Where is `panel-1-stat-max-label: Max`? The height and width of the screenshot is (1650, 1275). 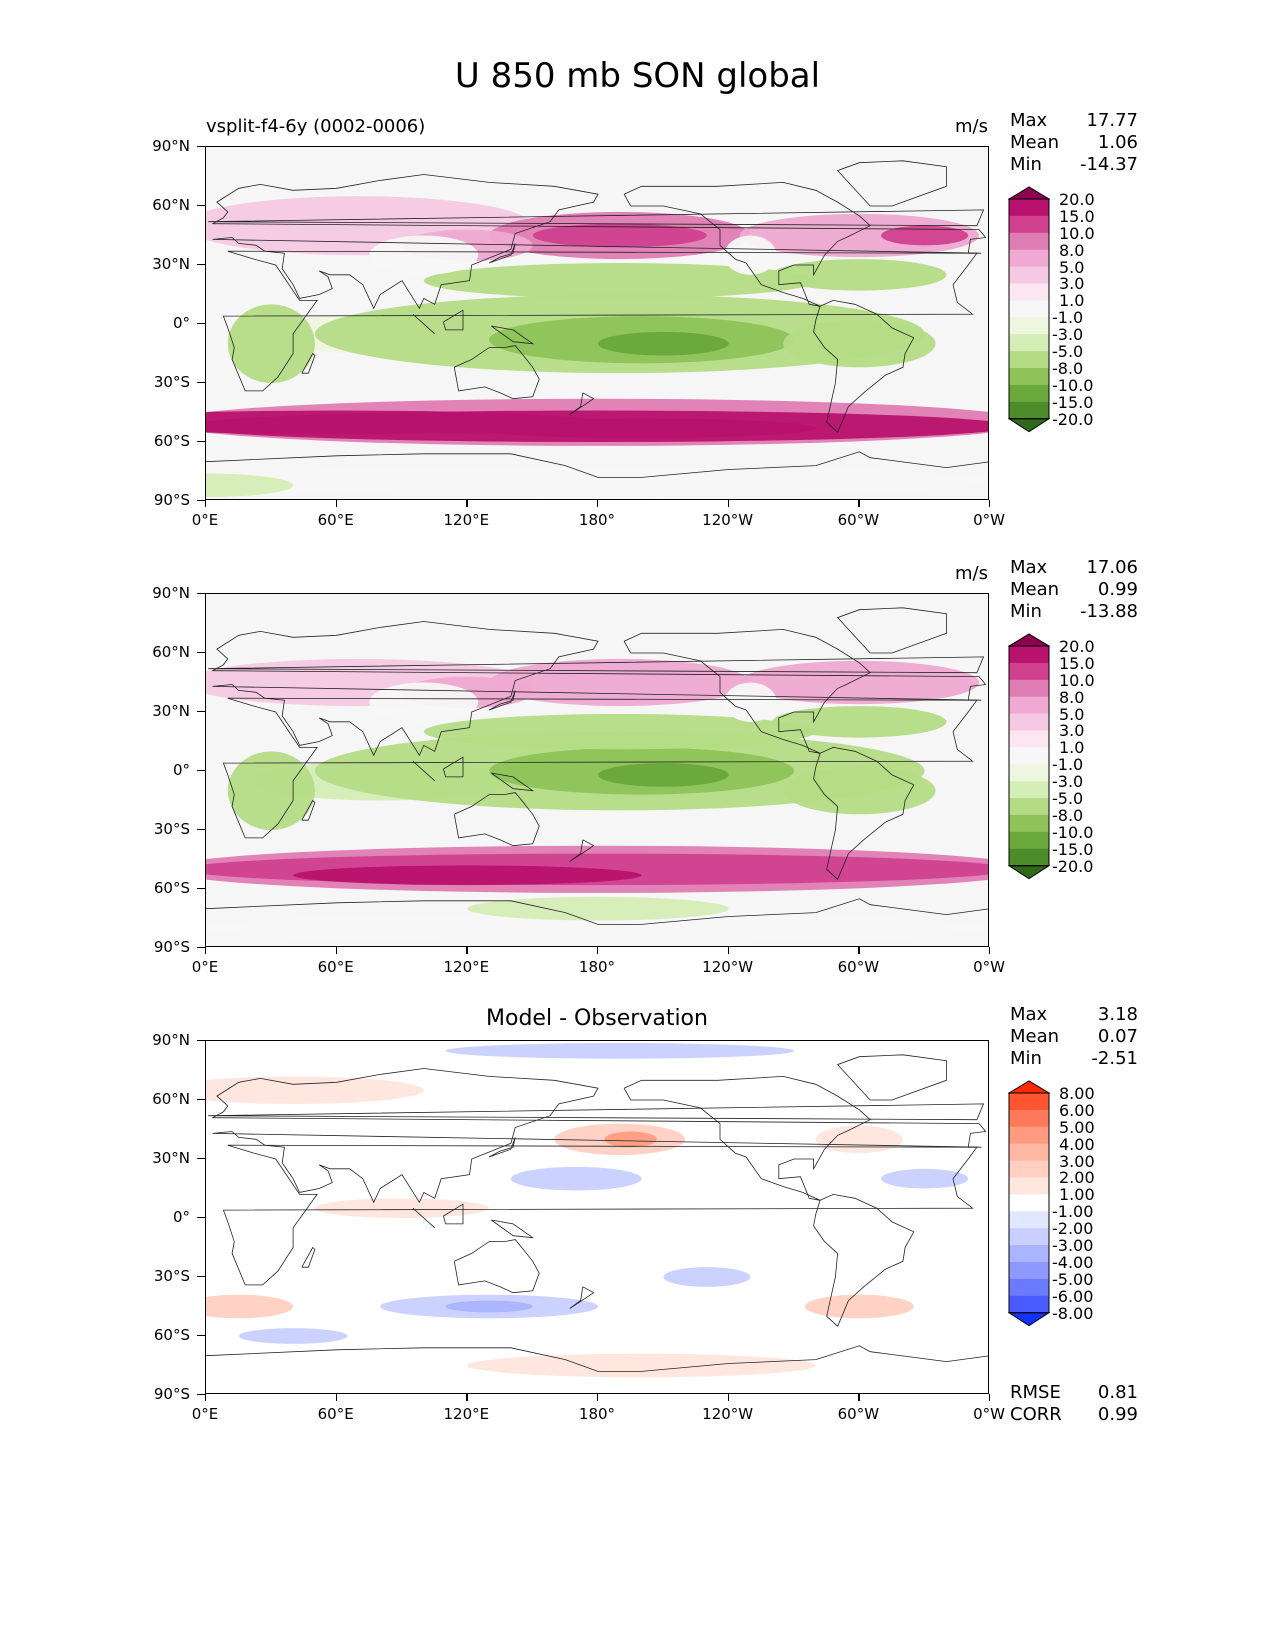 panel-1-stat-max-label: Max is located at coordinates (1029, 120).